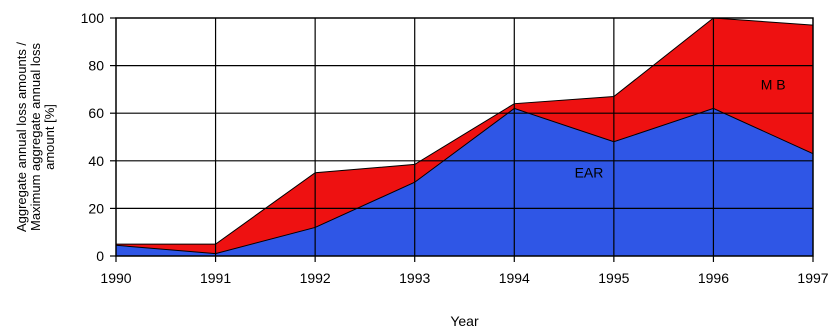 The width and height of the screenshot is (831, 330). Describe the element at coordinates (589, 173) in the screenshot. I see `series-annotation: EAR` at that location.